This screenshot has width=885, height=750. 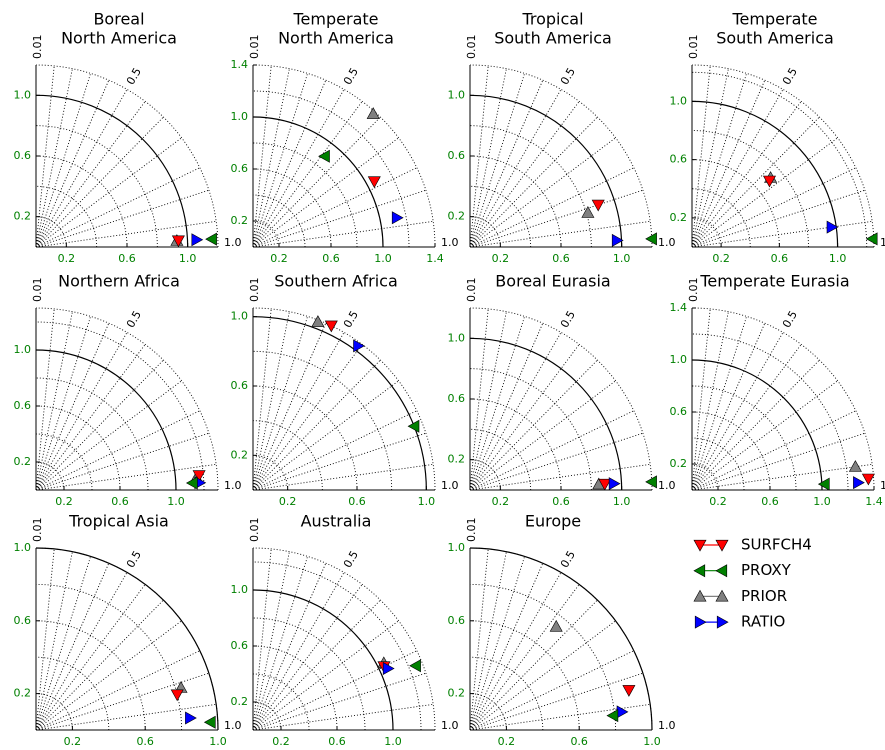 I want to click on y-tick-label: 0.6, so click(x=679, y=411).